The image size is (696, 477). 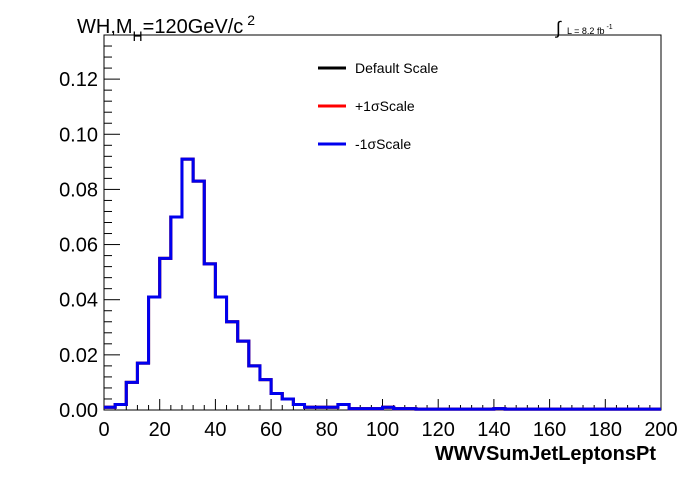 I want to click on legend-entry-label: +1σScale, so click(x=385, y=106).